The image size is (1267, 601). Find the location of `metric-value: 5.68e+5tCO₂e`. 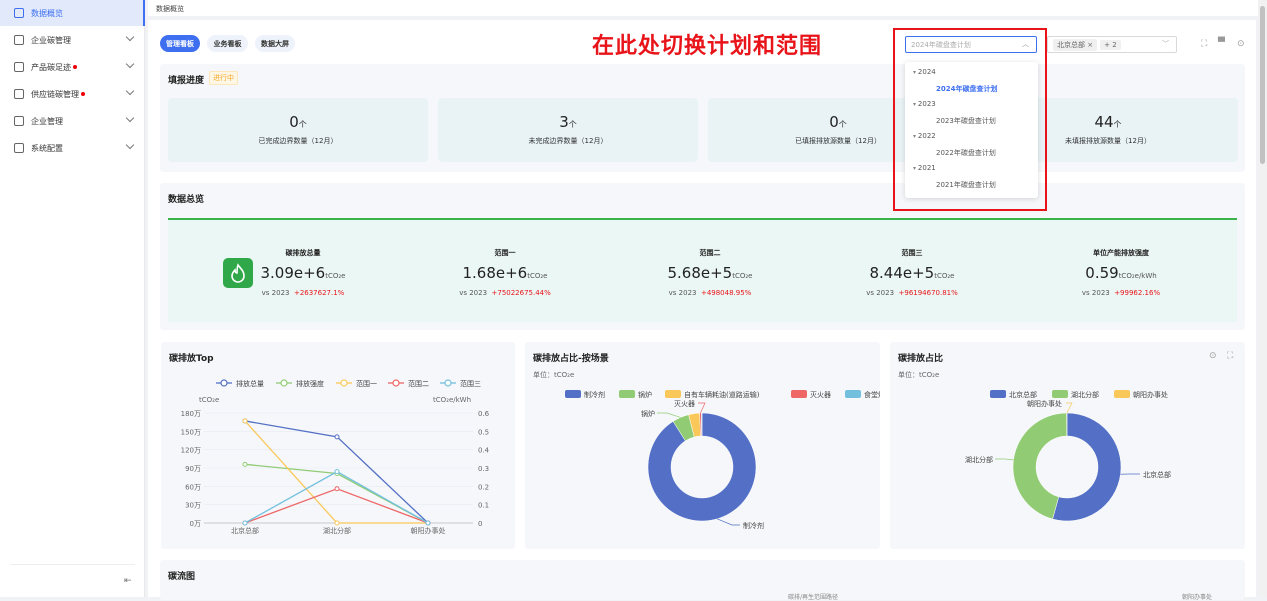

metric-value: 5.68e+5tCO₂e is located at coordinates (710, 273).